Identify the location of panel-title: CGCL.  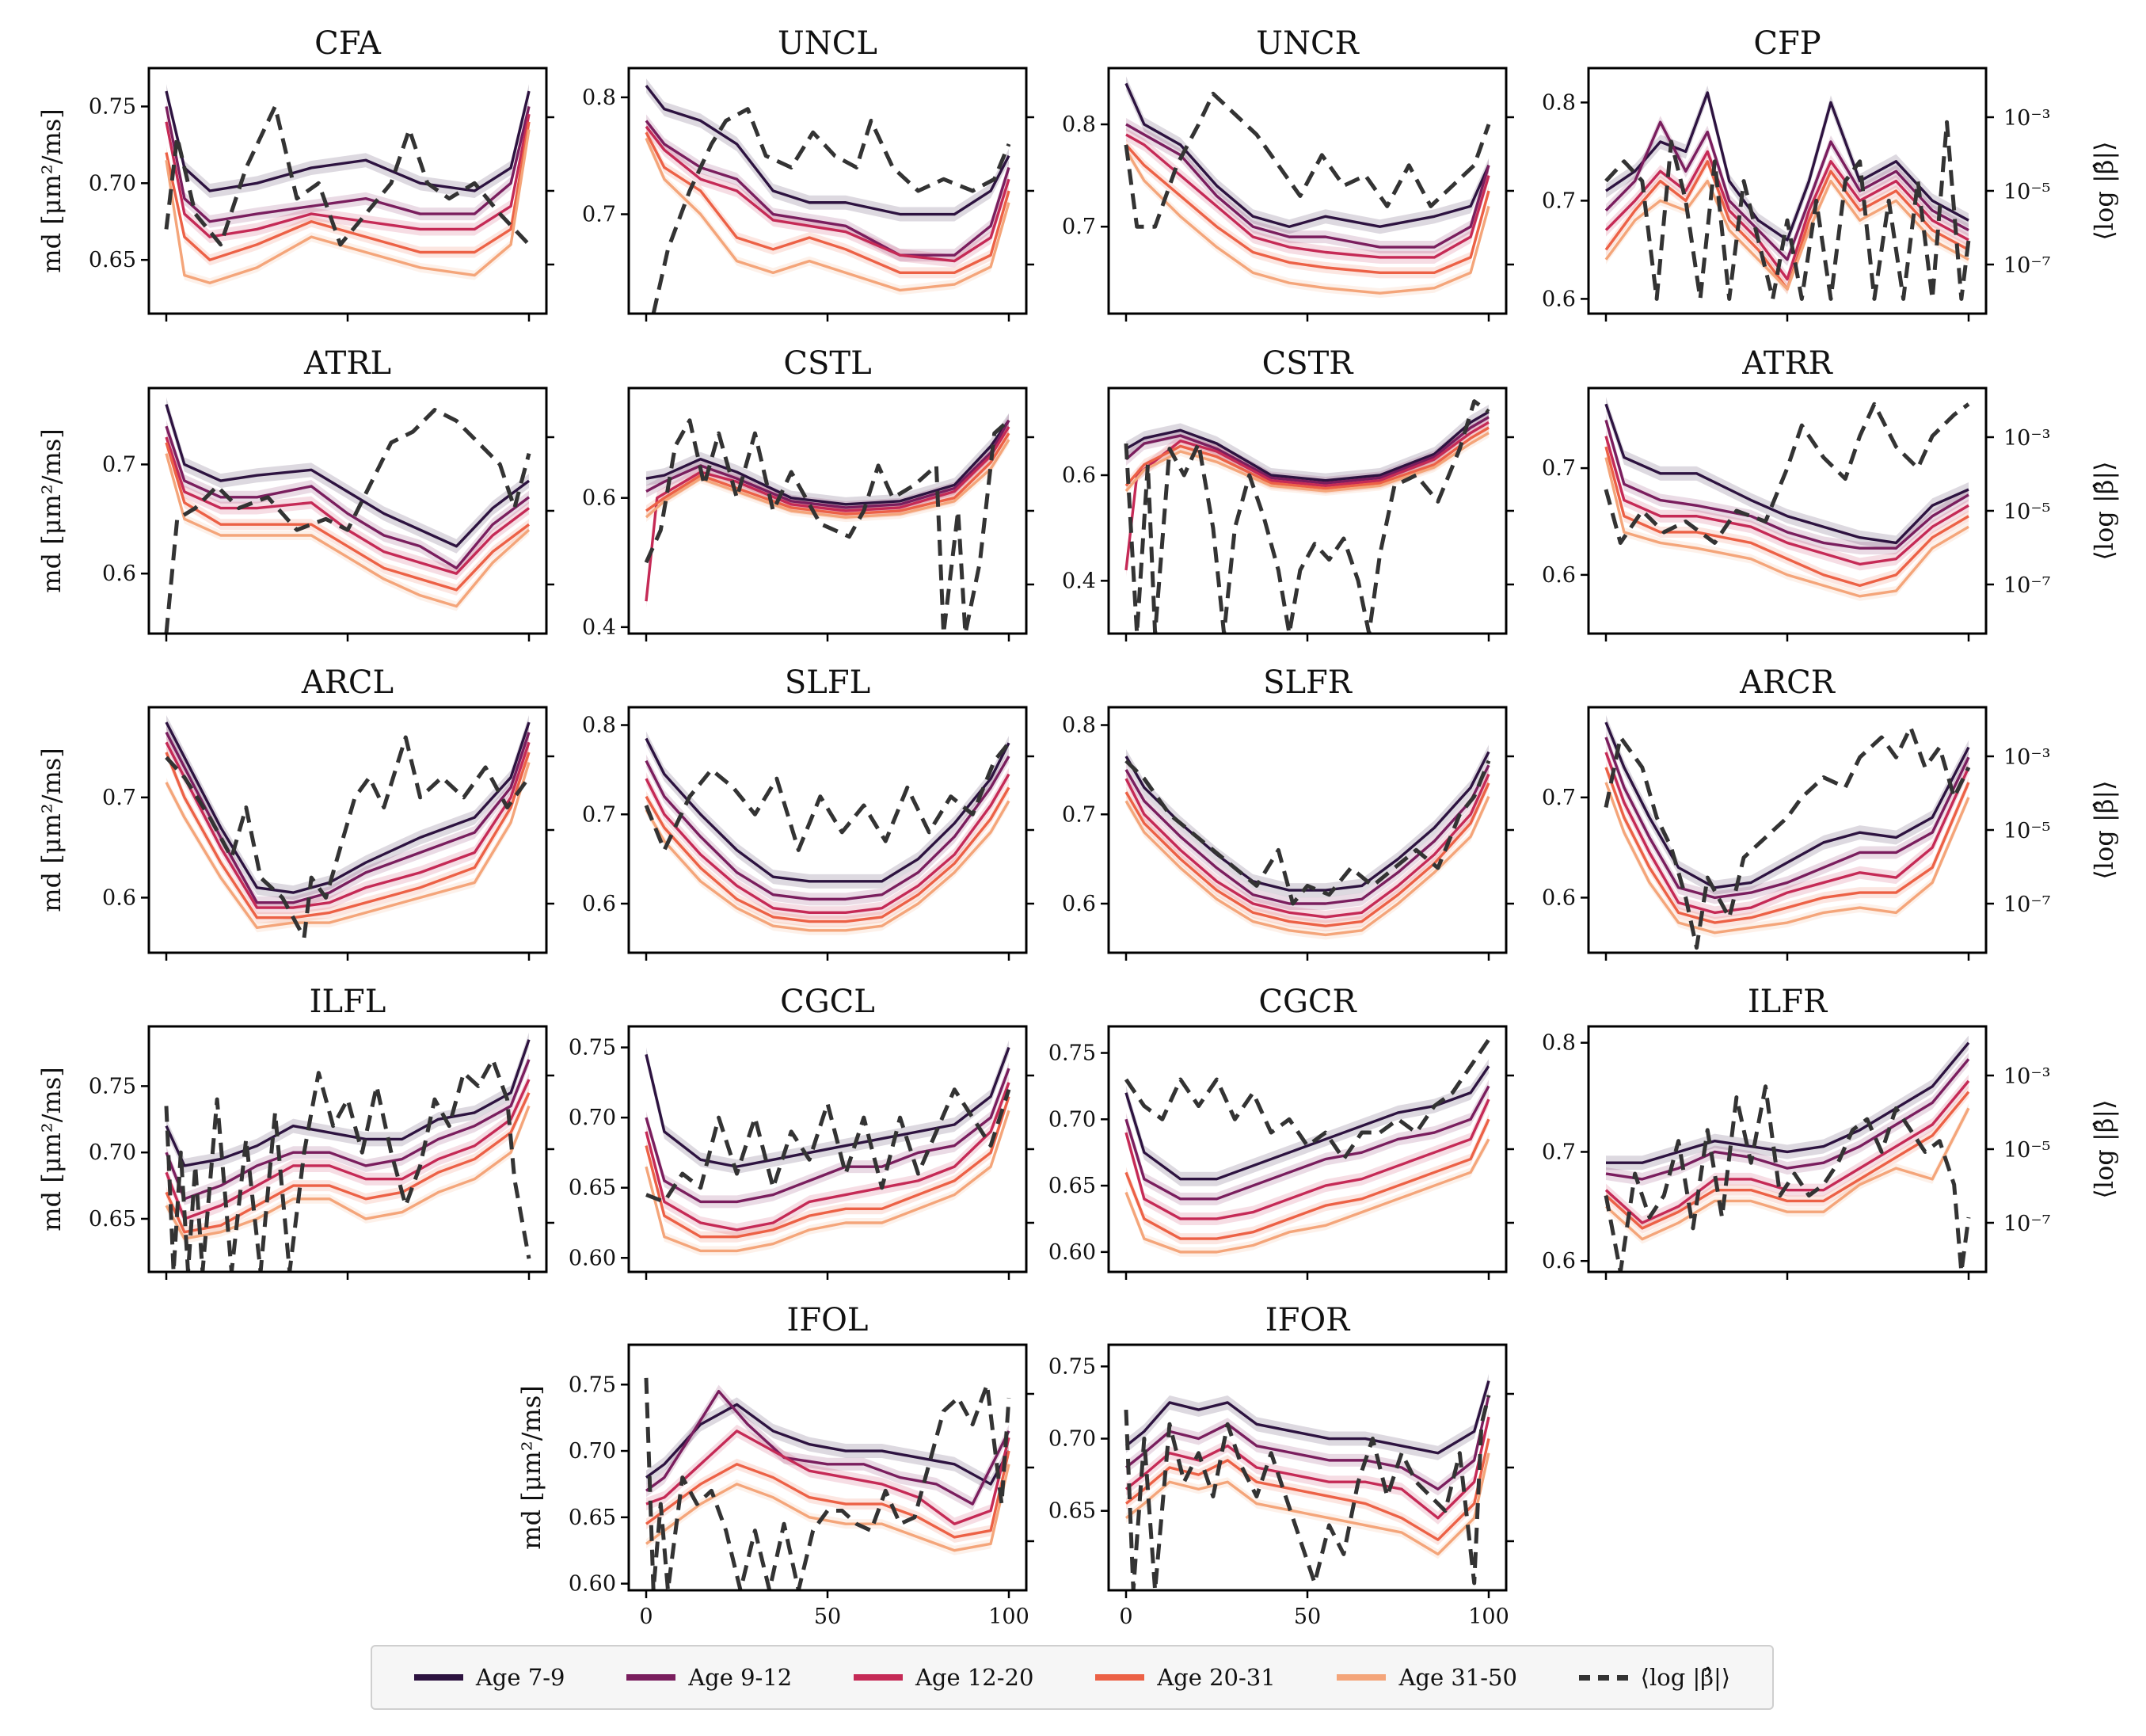
(828, 1002).